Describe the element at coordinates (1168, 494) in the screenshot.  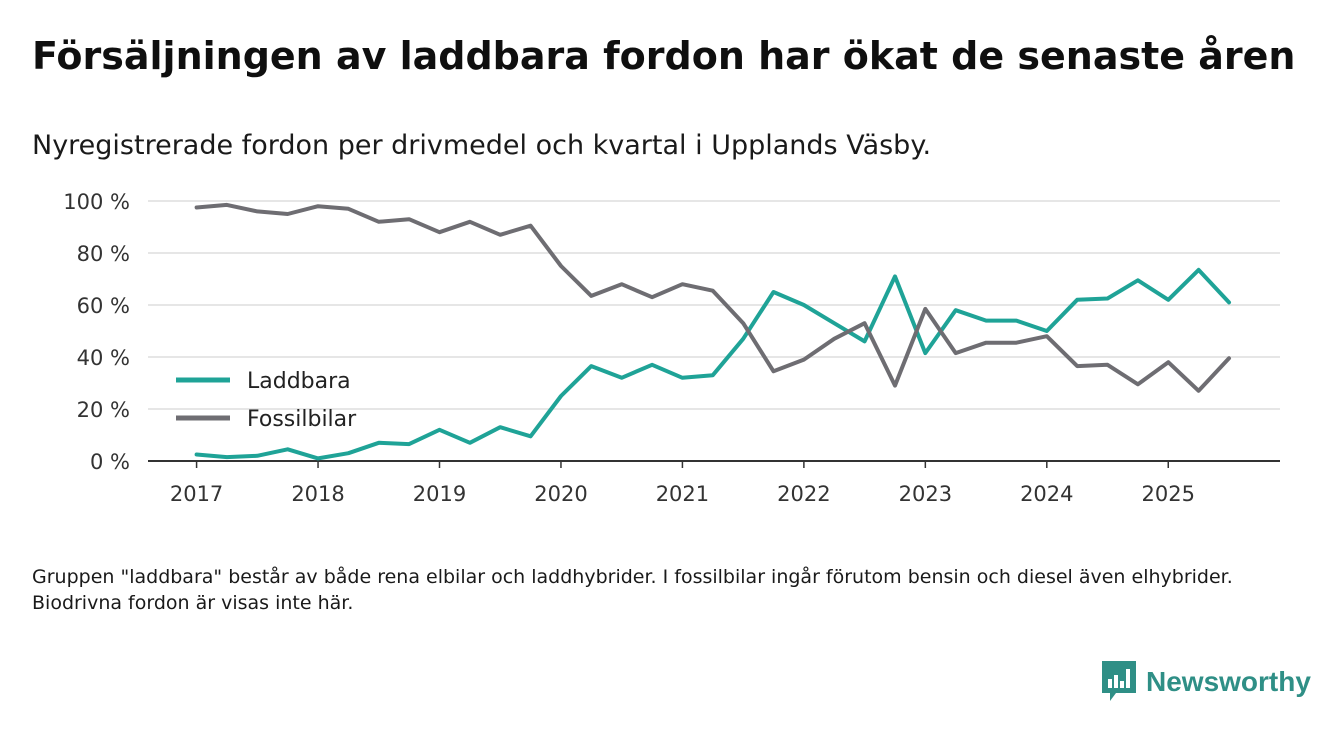
I see `x-tick-label: 2025` at that location.